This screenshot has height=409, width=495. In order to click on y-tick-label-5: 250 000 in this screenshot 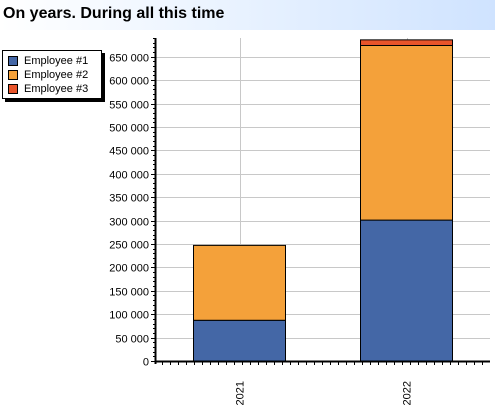, I will do `click(129, 246)`.